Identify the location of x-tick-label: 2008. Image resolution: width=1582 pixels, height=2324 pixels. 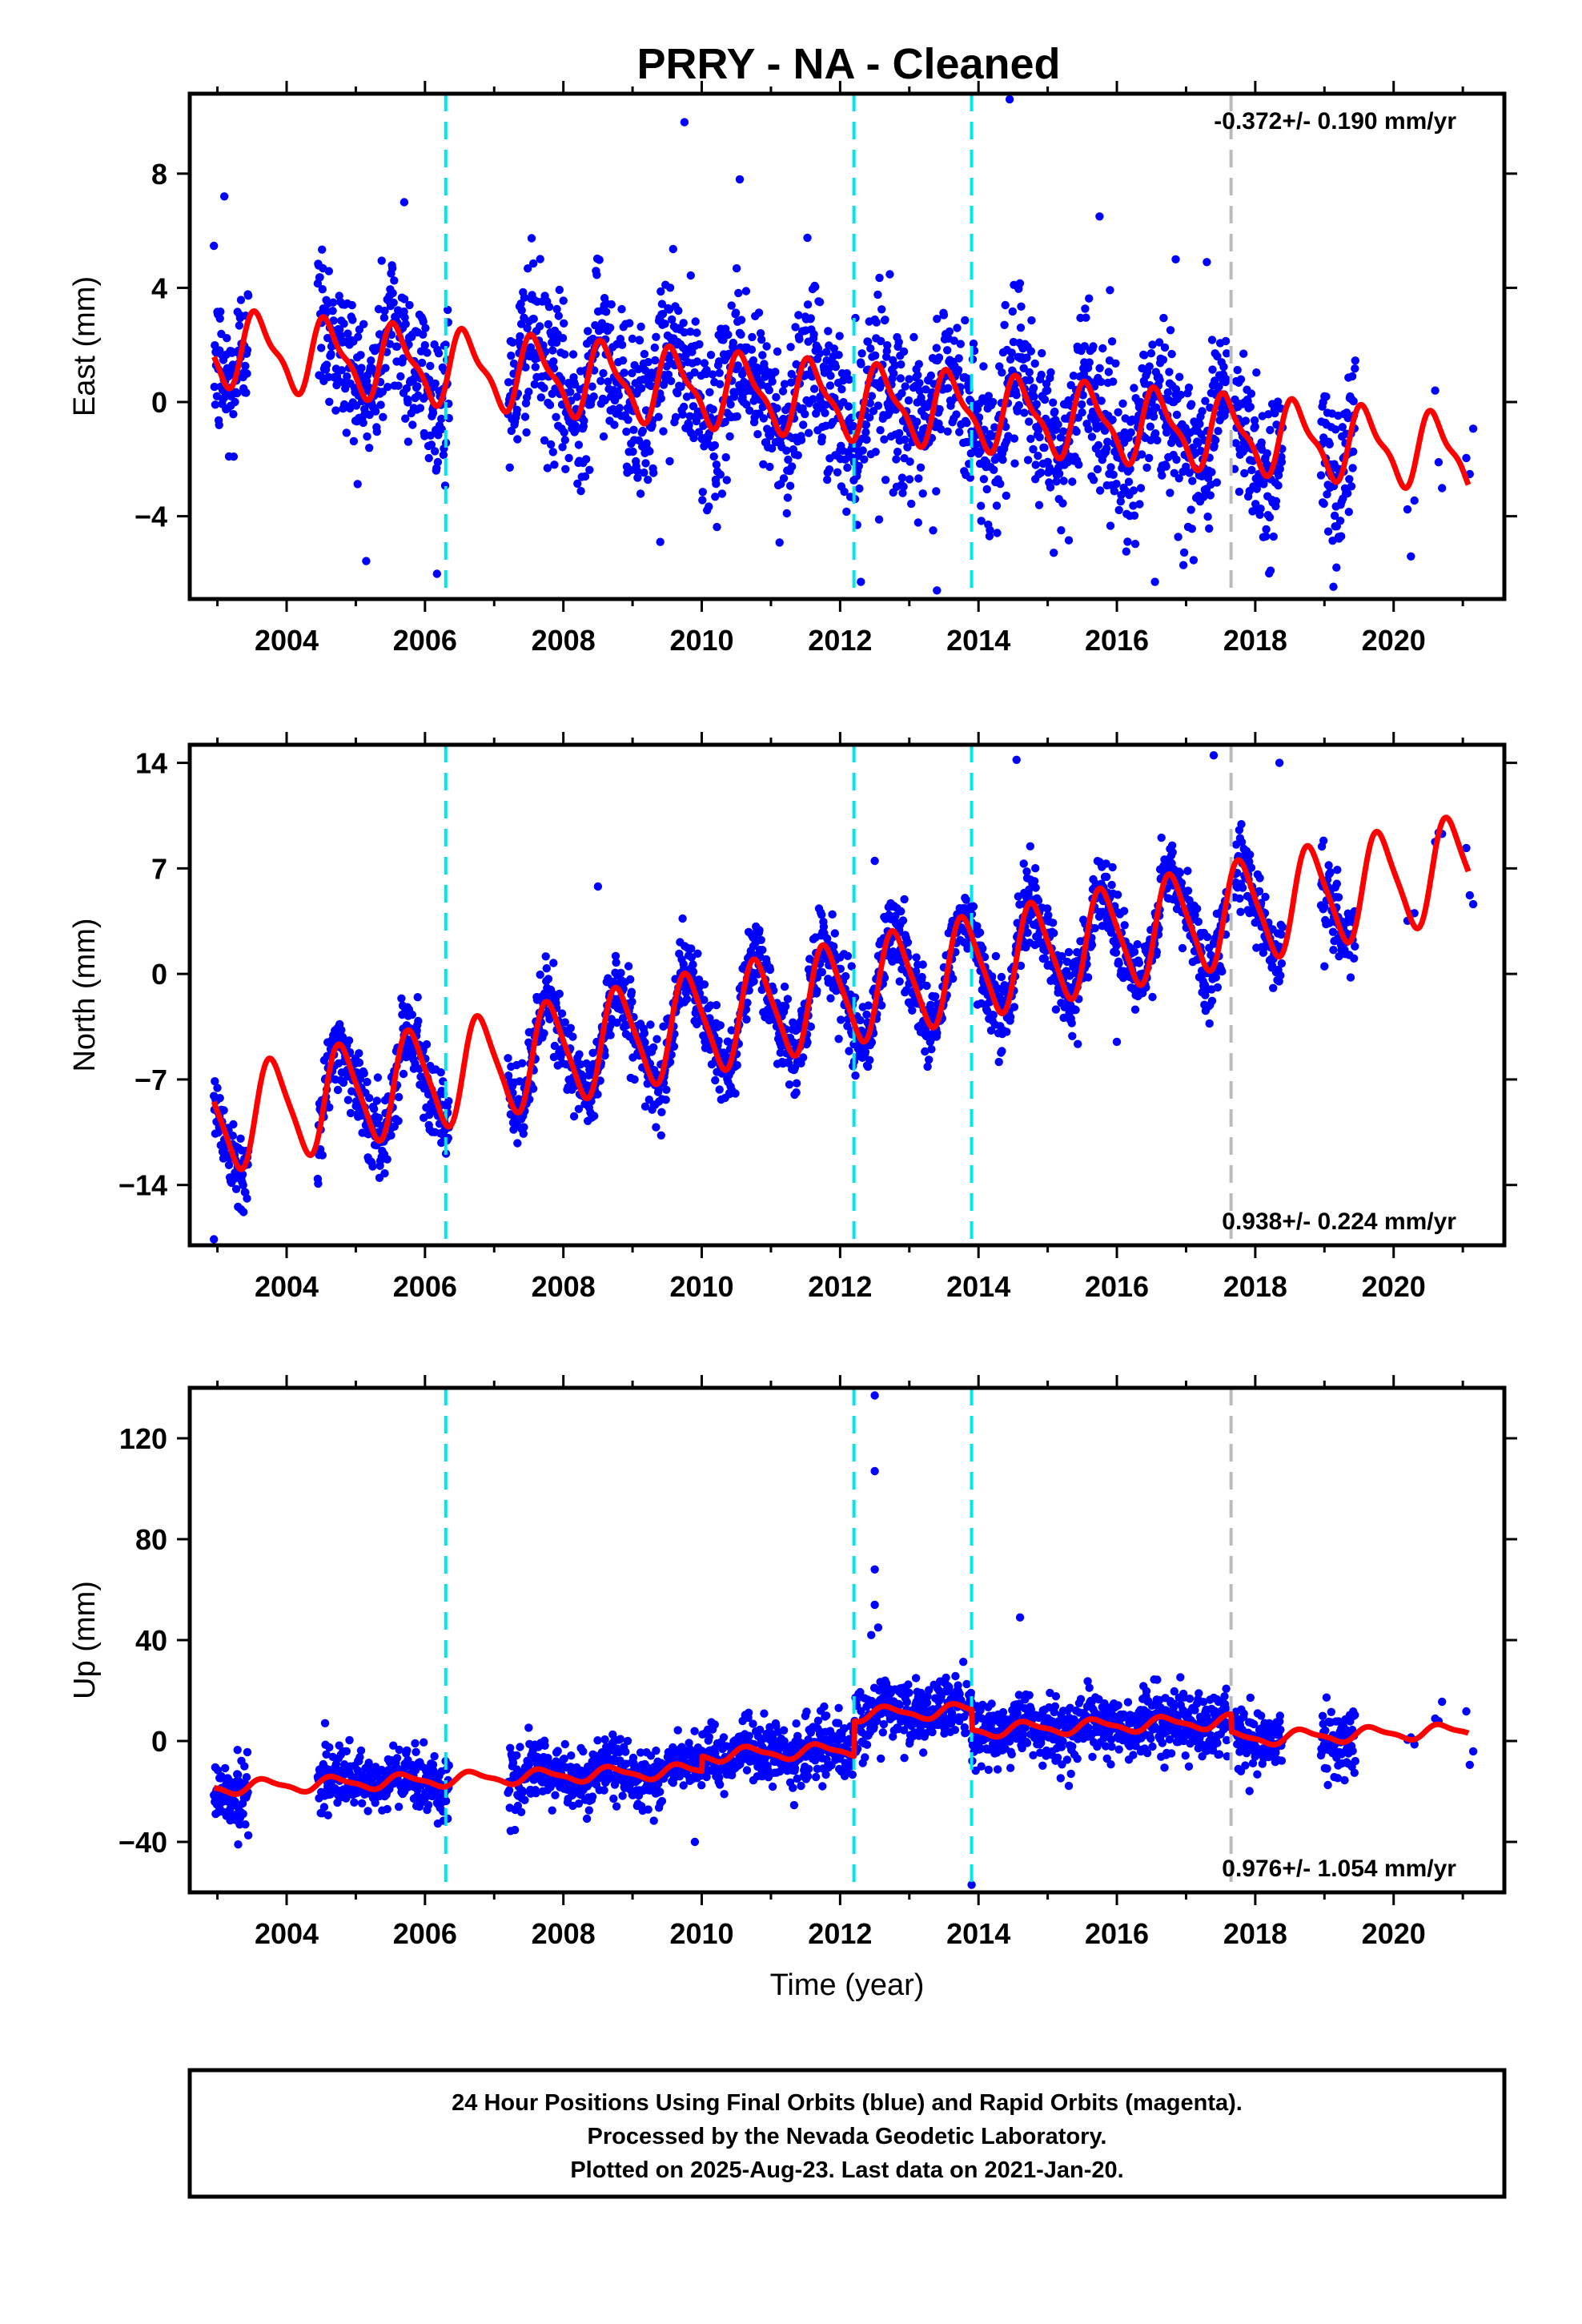
(564, 1286).